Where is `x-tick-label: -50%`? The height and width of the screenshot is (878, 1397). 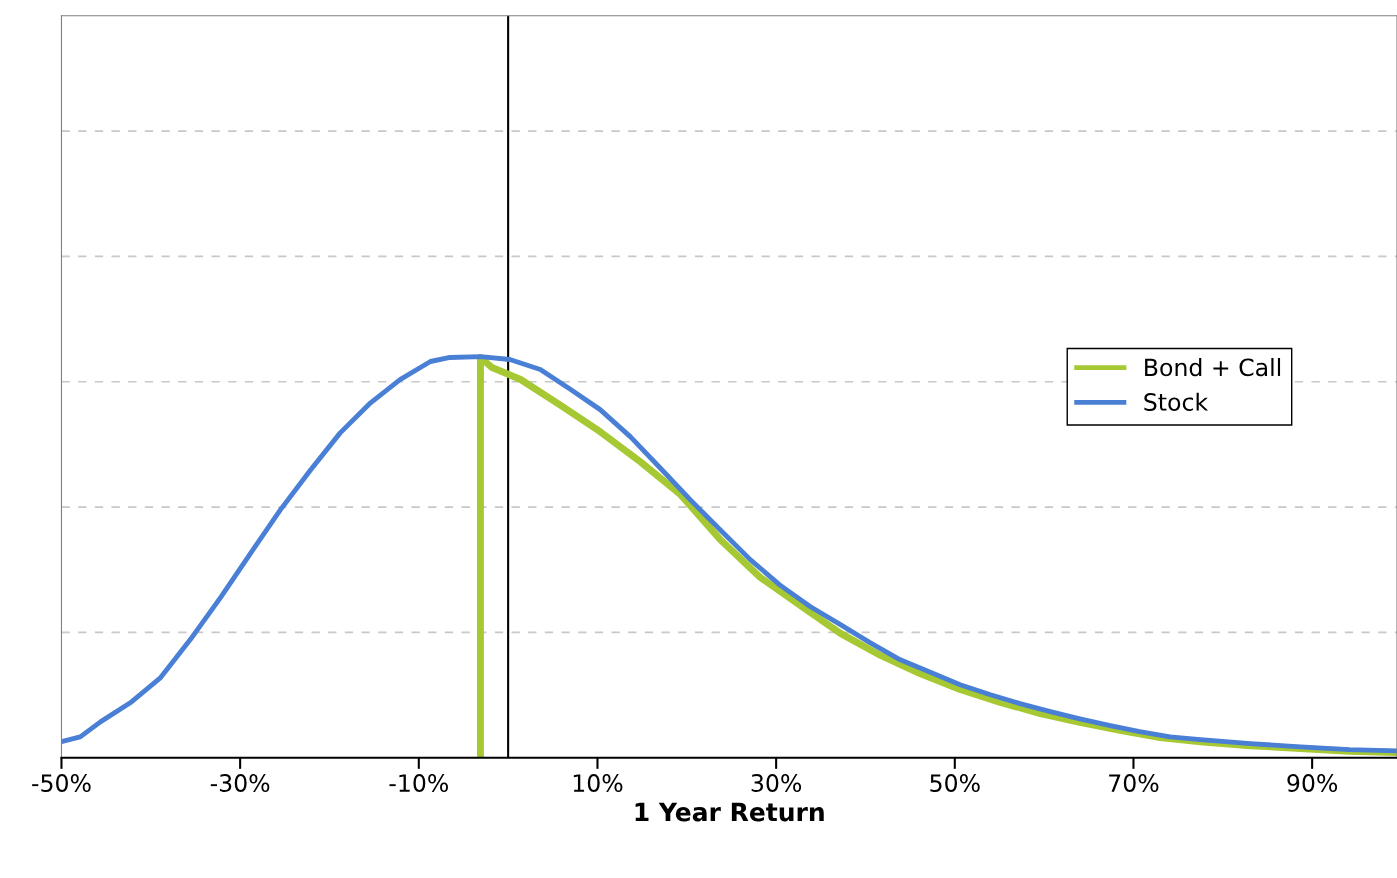
x-tick-label: -50% is located at coordinates (61, 783).